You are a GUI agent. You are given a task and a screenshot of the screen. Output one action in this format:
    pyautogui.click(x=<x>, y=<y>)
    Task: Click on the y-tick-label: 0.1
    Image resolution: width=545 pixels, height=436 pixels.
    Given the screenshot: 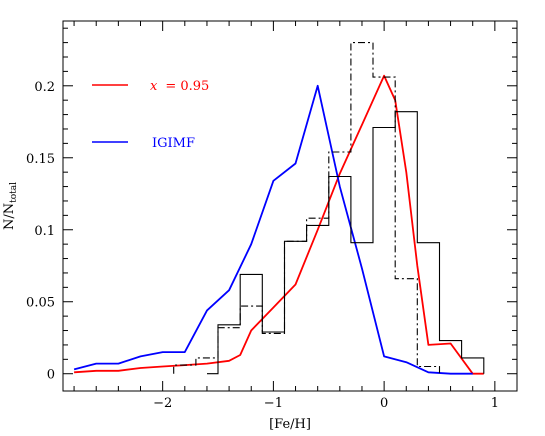 What is the action you would take?
    pyautogui.click(x=44, y=231)
    